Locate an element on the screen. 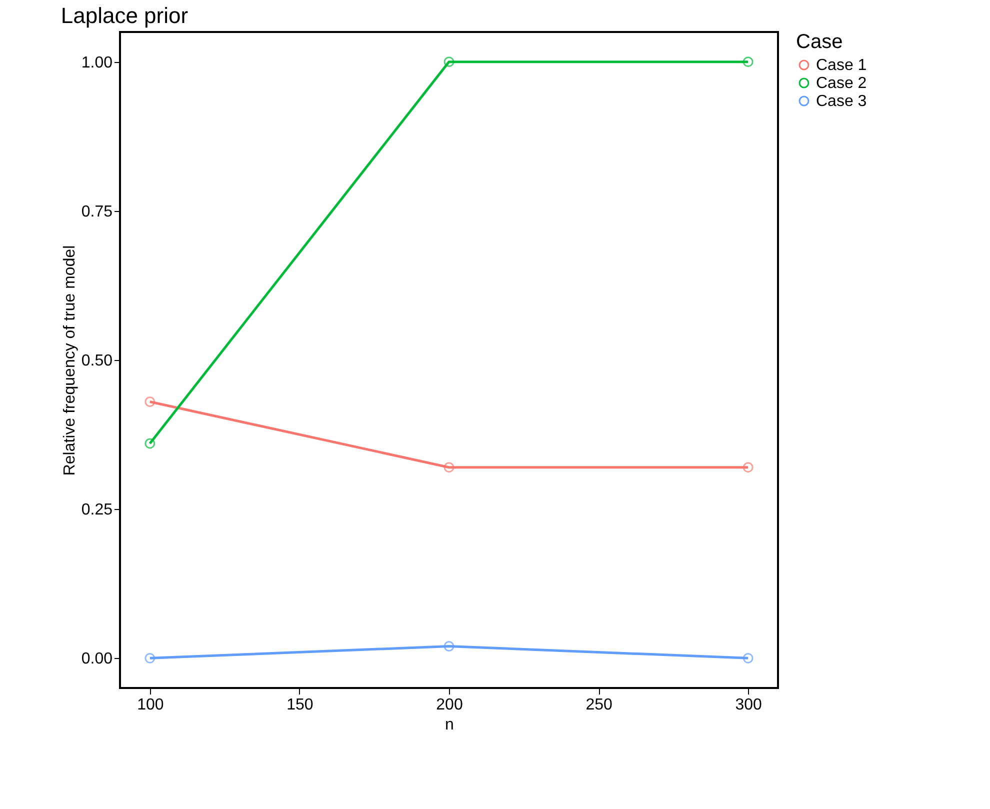  legend-label: Case 3 is located at coordinates (841, 101).